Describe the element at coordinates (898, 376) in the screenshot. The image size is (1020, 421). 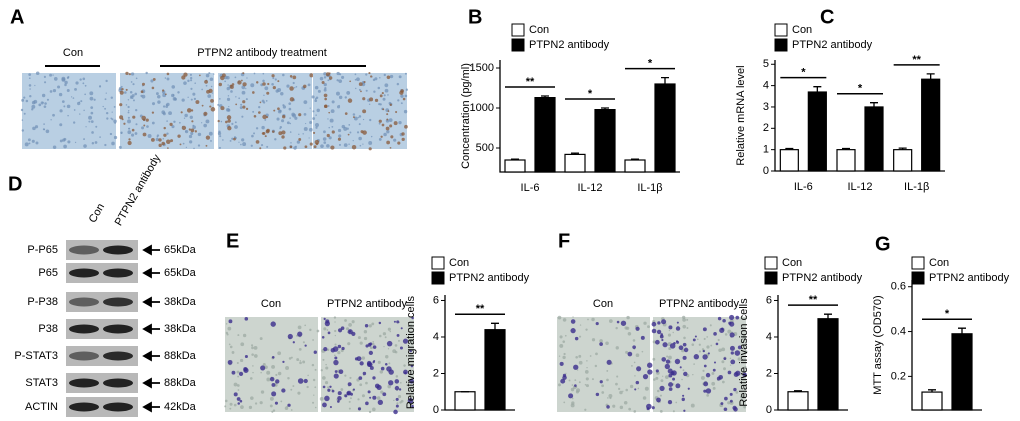
I see `y-tick-label: 0.2` at that location.